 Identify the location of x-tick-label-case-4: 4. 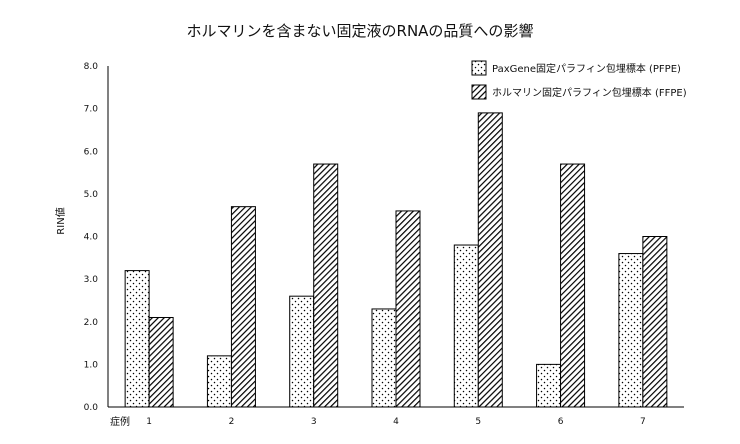
(396, 422).